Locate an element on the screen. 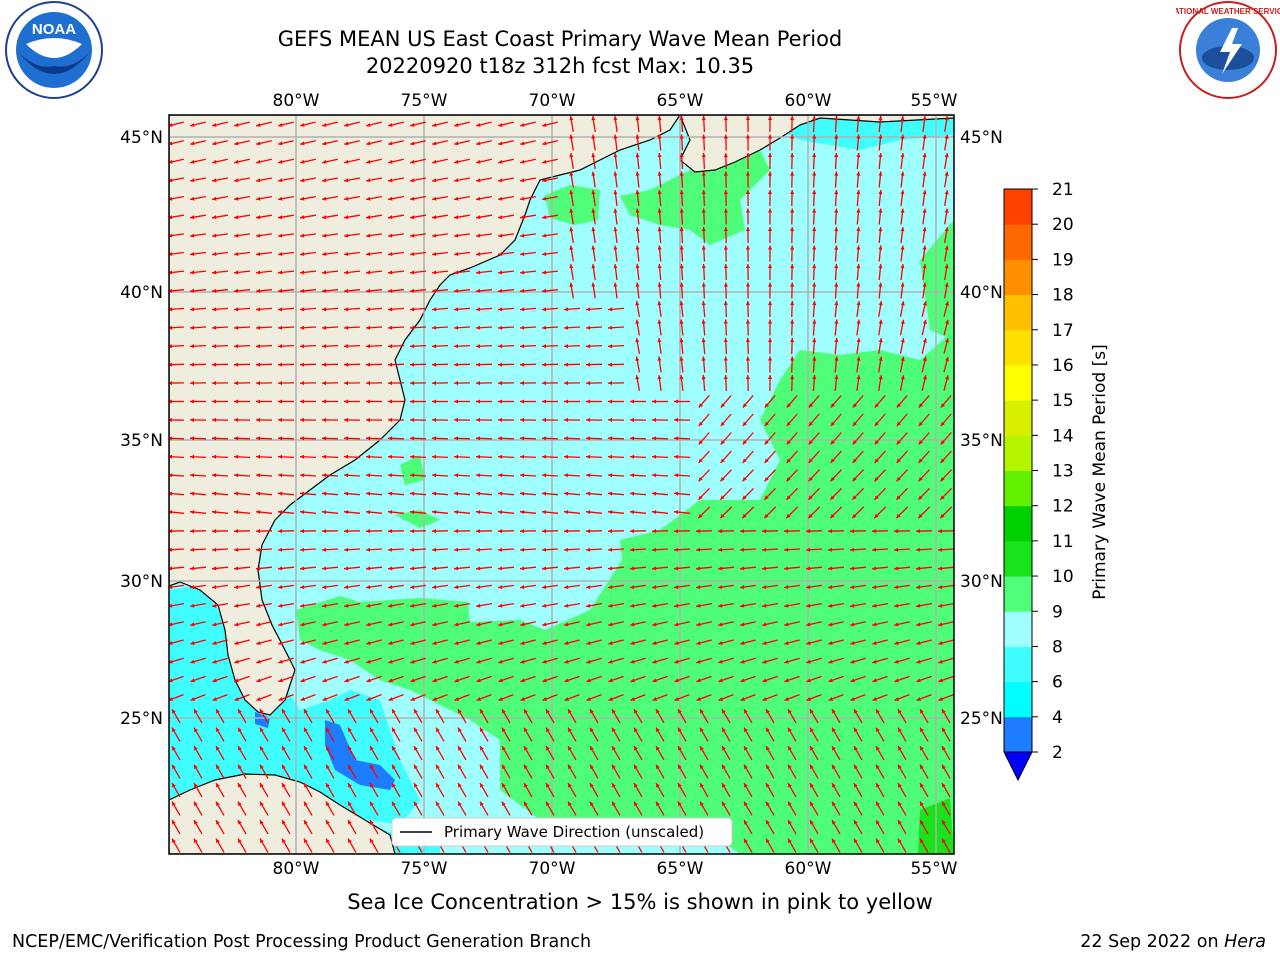  colorbar-tick-label: 9 is located at coordinates (1057, 612).